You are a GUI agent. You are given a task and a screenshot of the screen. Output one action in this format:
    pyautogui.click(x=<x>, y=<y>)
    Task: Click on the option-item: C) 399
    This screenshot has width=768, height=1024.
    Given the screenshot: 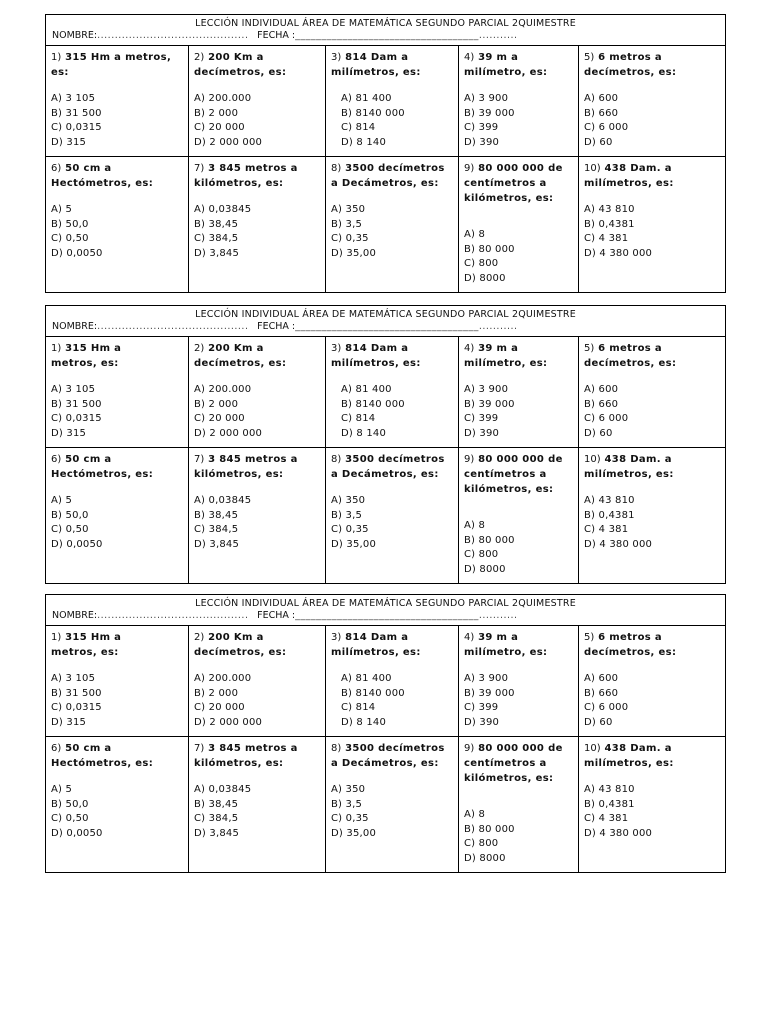 What is the action you would take?
    pyautogui.click(x=481, y=418)
    